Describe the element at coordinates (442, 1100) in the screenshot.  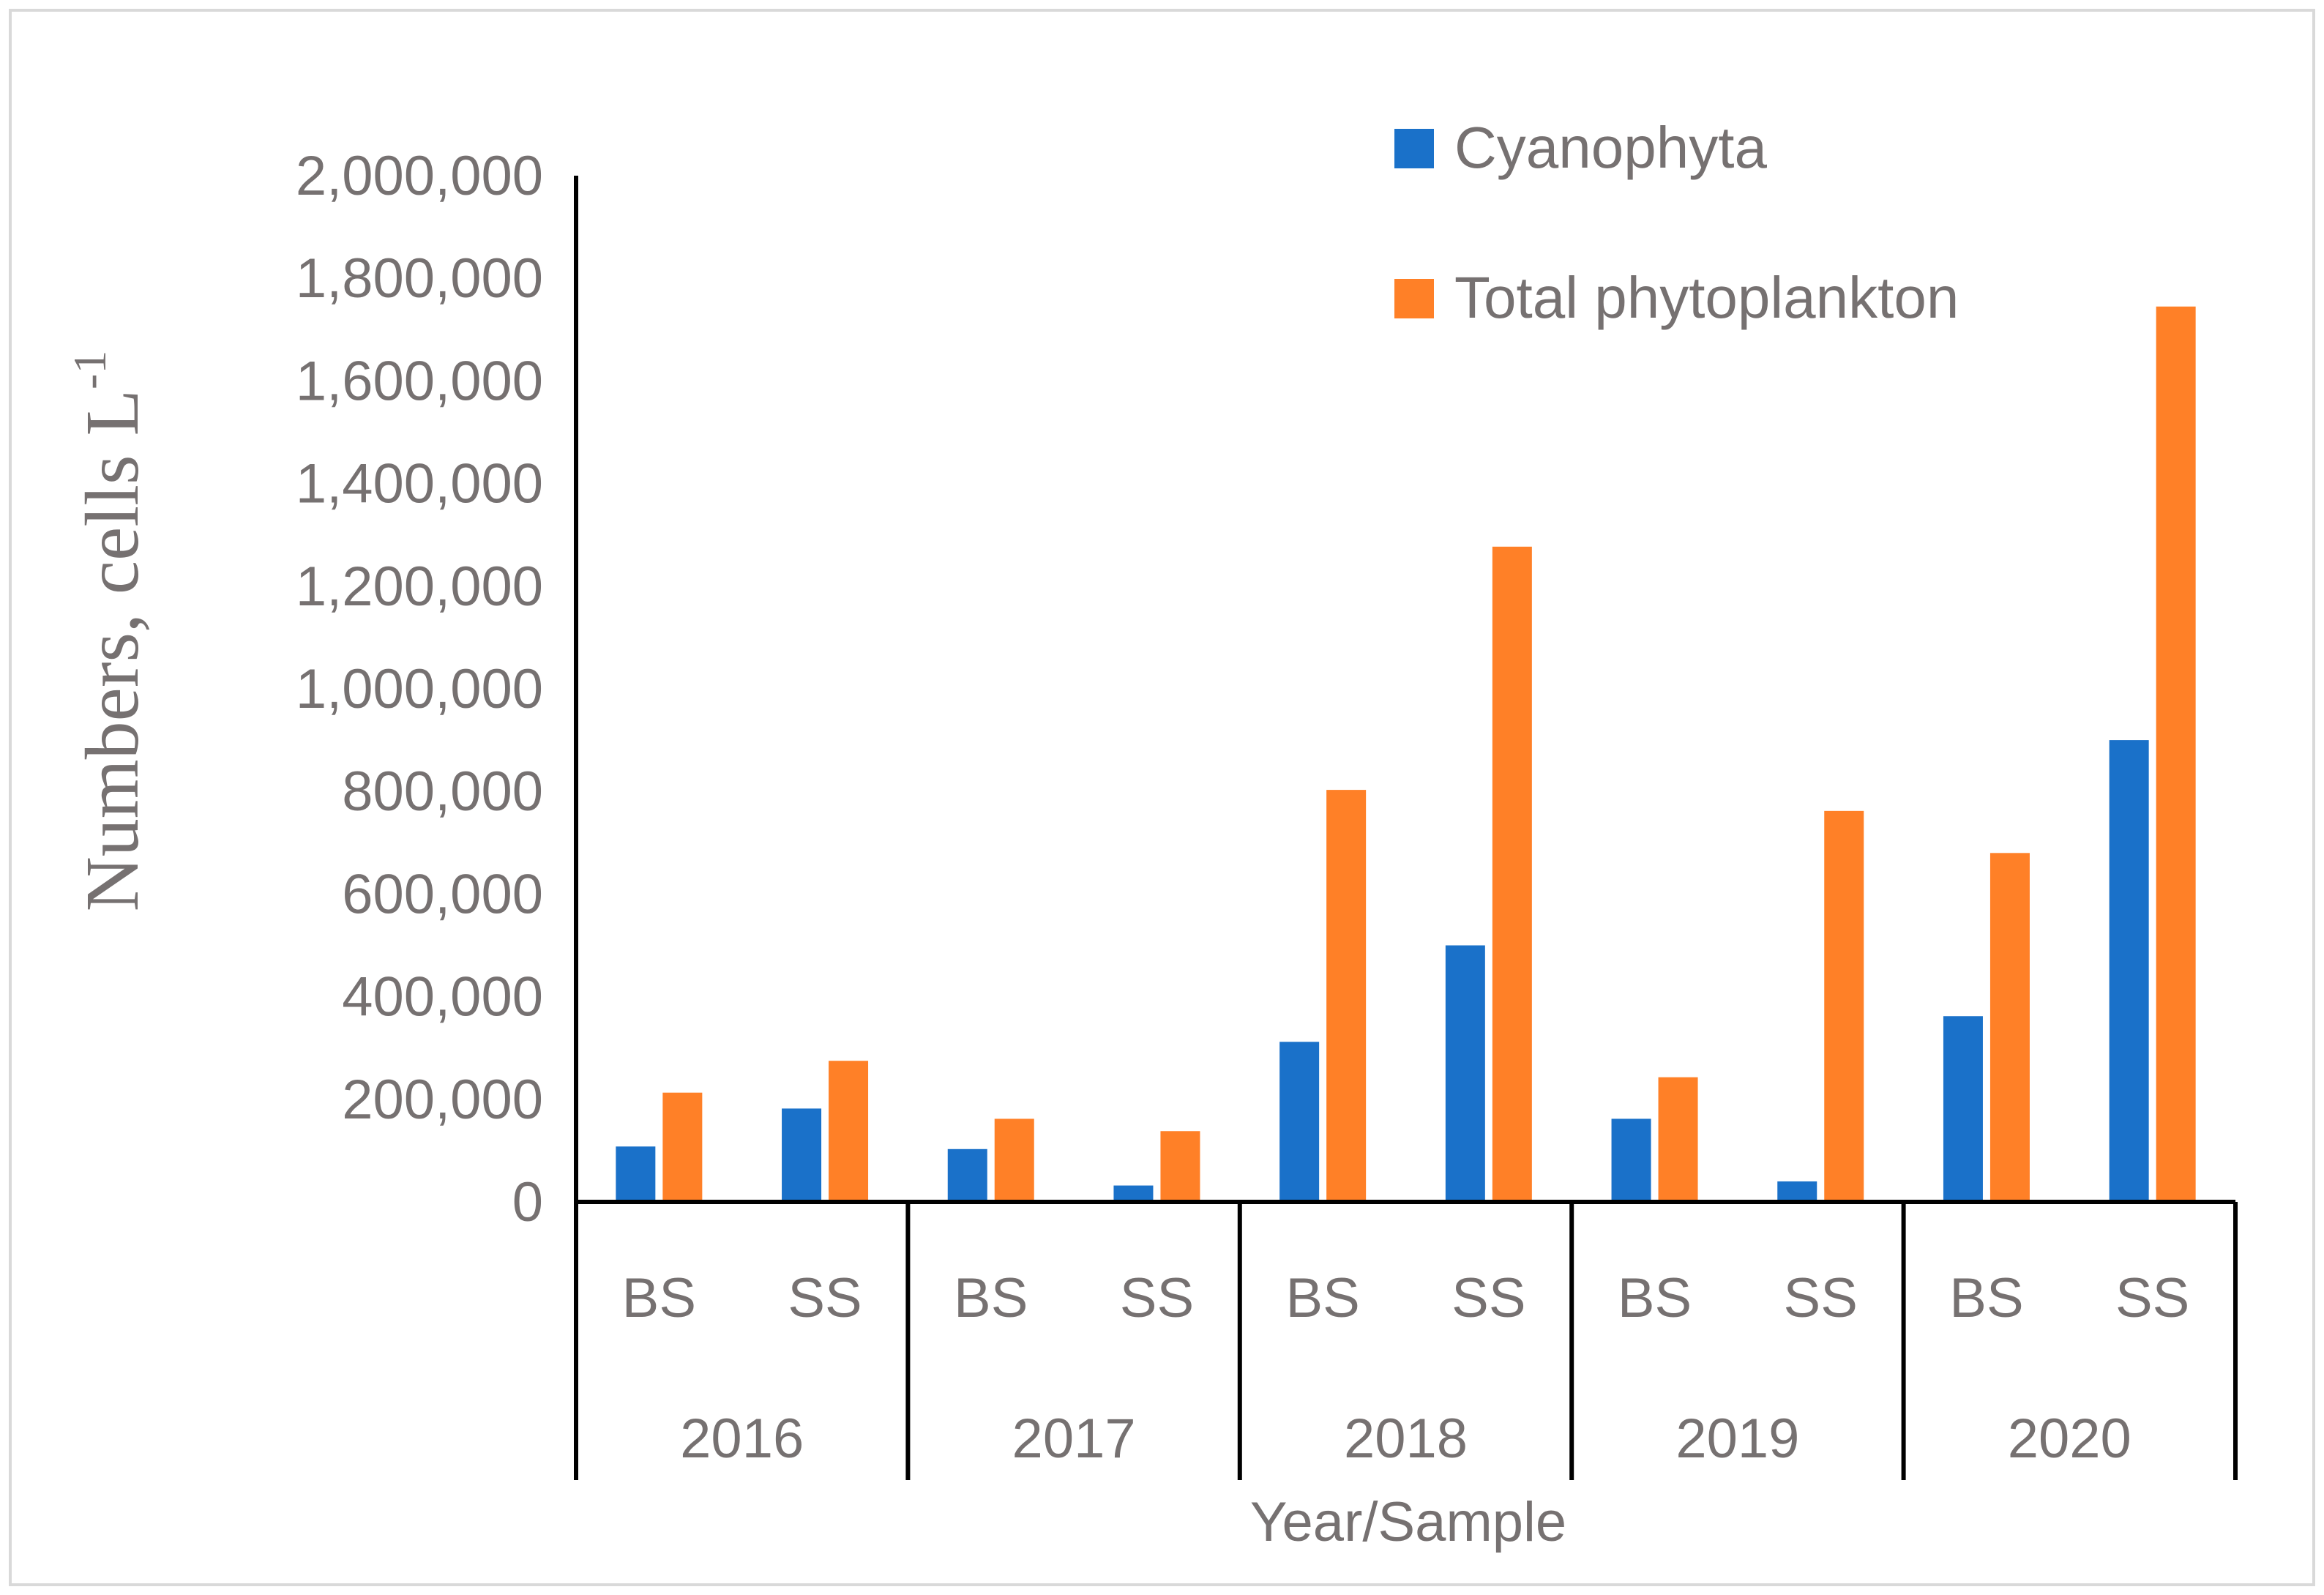
I see `y-tick-label: 200,000` at that location.